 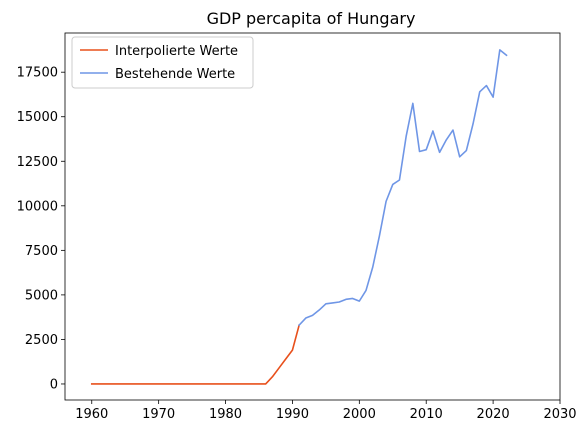 What do you see at coordinates (225, 414) in the screenshot?
I see `x-tick-label: 1980` at bounding box center [225, 414].